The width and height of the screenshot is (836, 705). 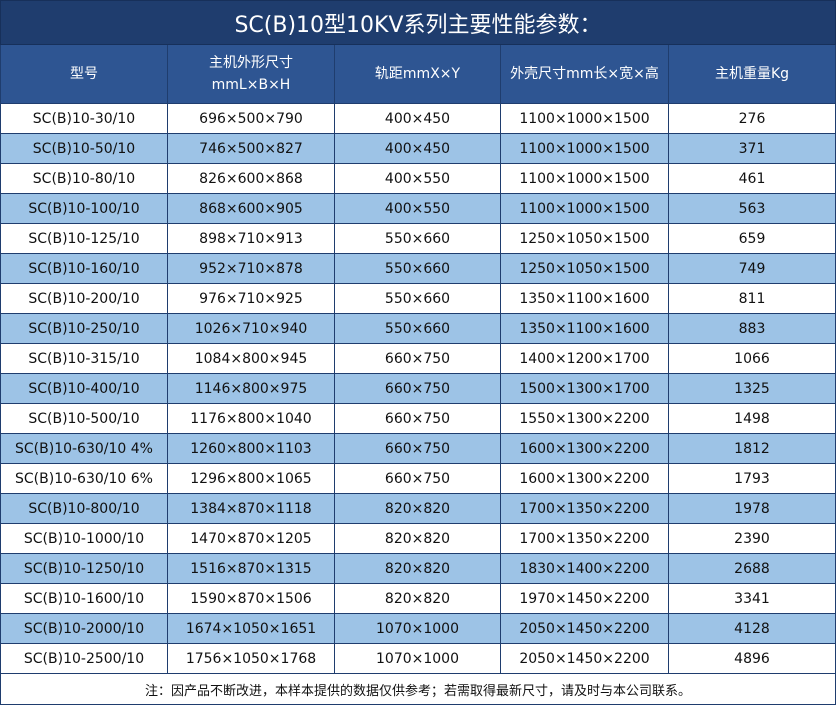 What do you see at coordinates (752, 209) in the screenshot?
I see `table-cell: 563` at bounding box center [752, 209].